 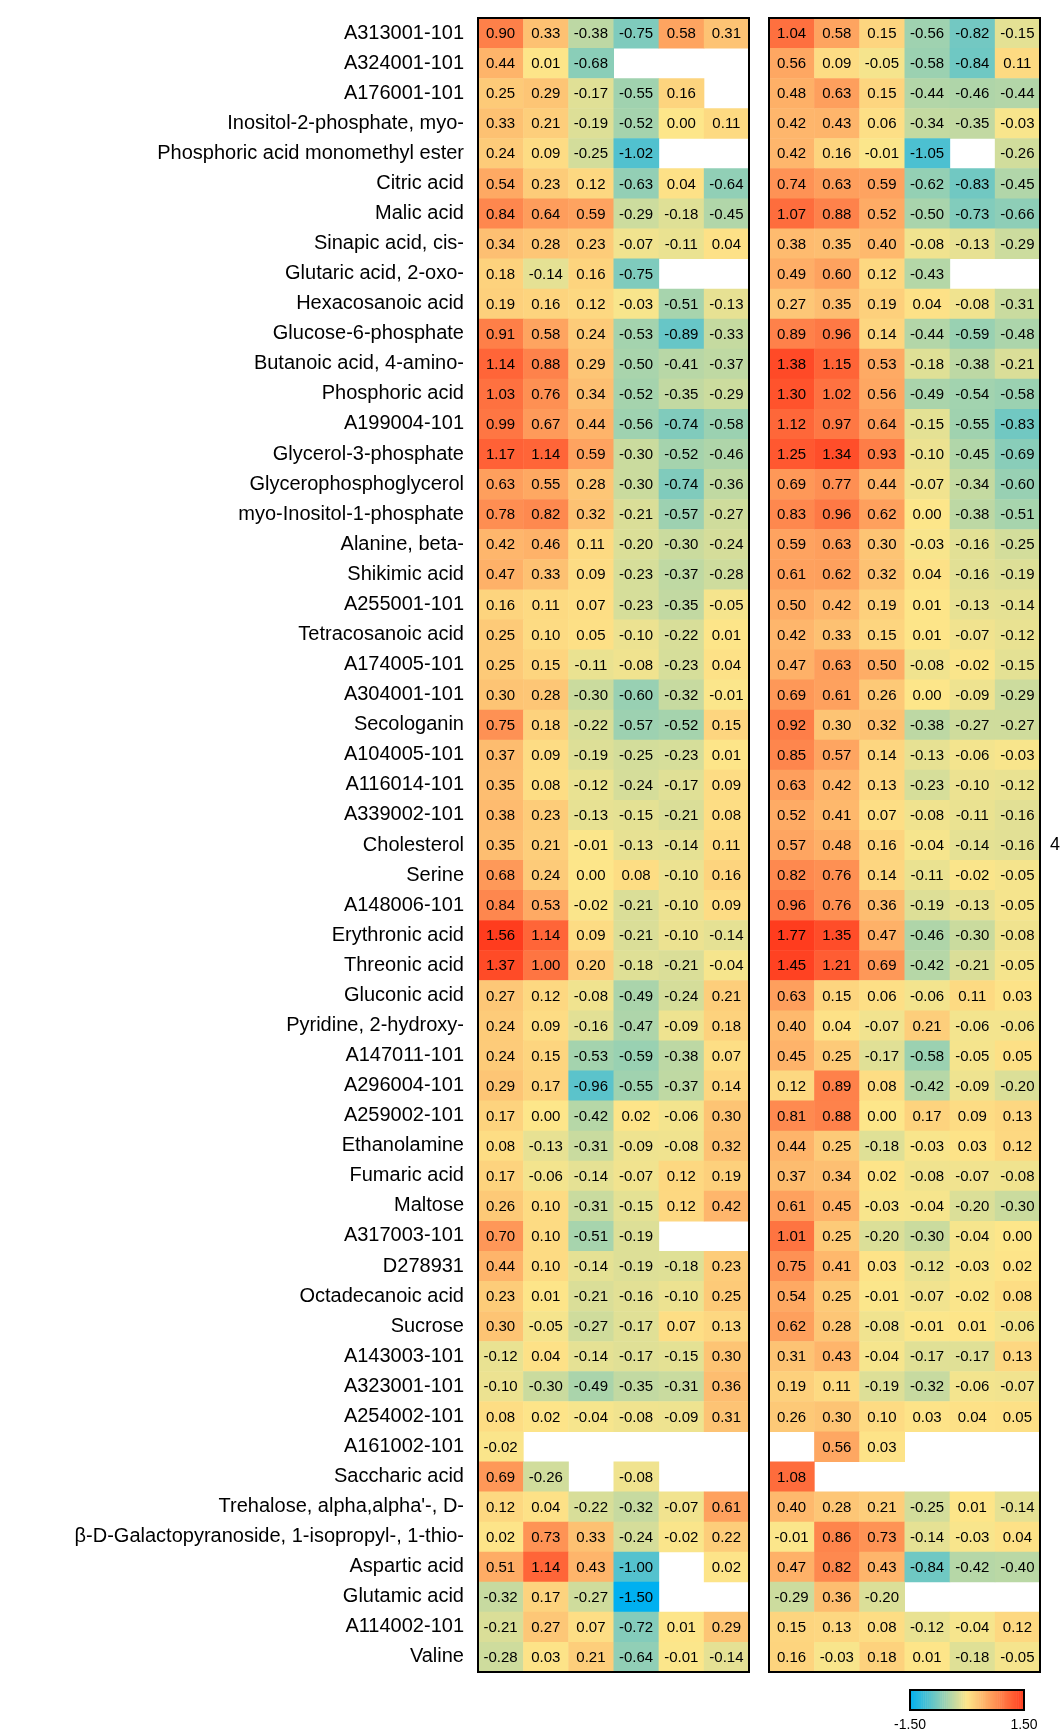 I want to click on data-label: -0.04, so click(x=591, y=1416).